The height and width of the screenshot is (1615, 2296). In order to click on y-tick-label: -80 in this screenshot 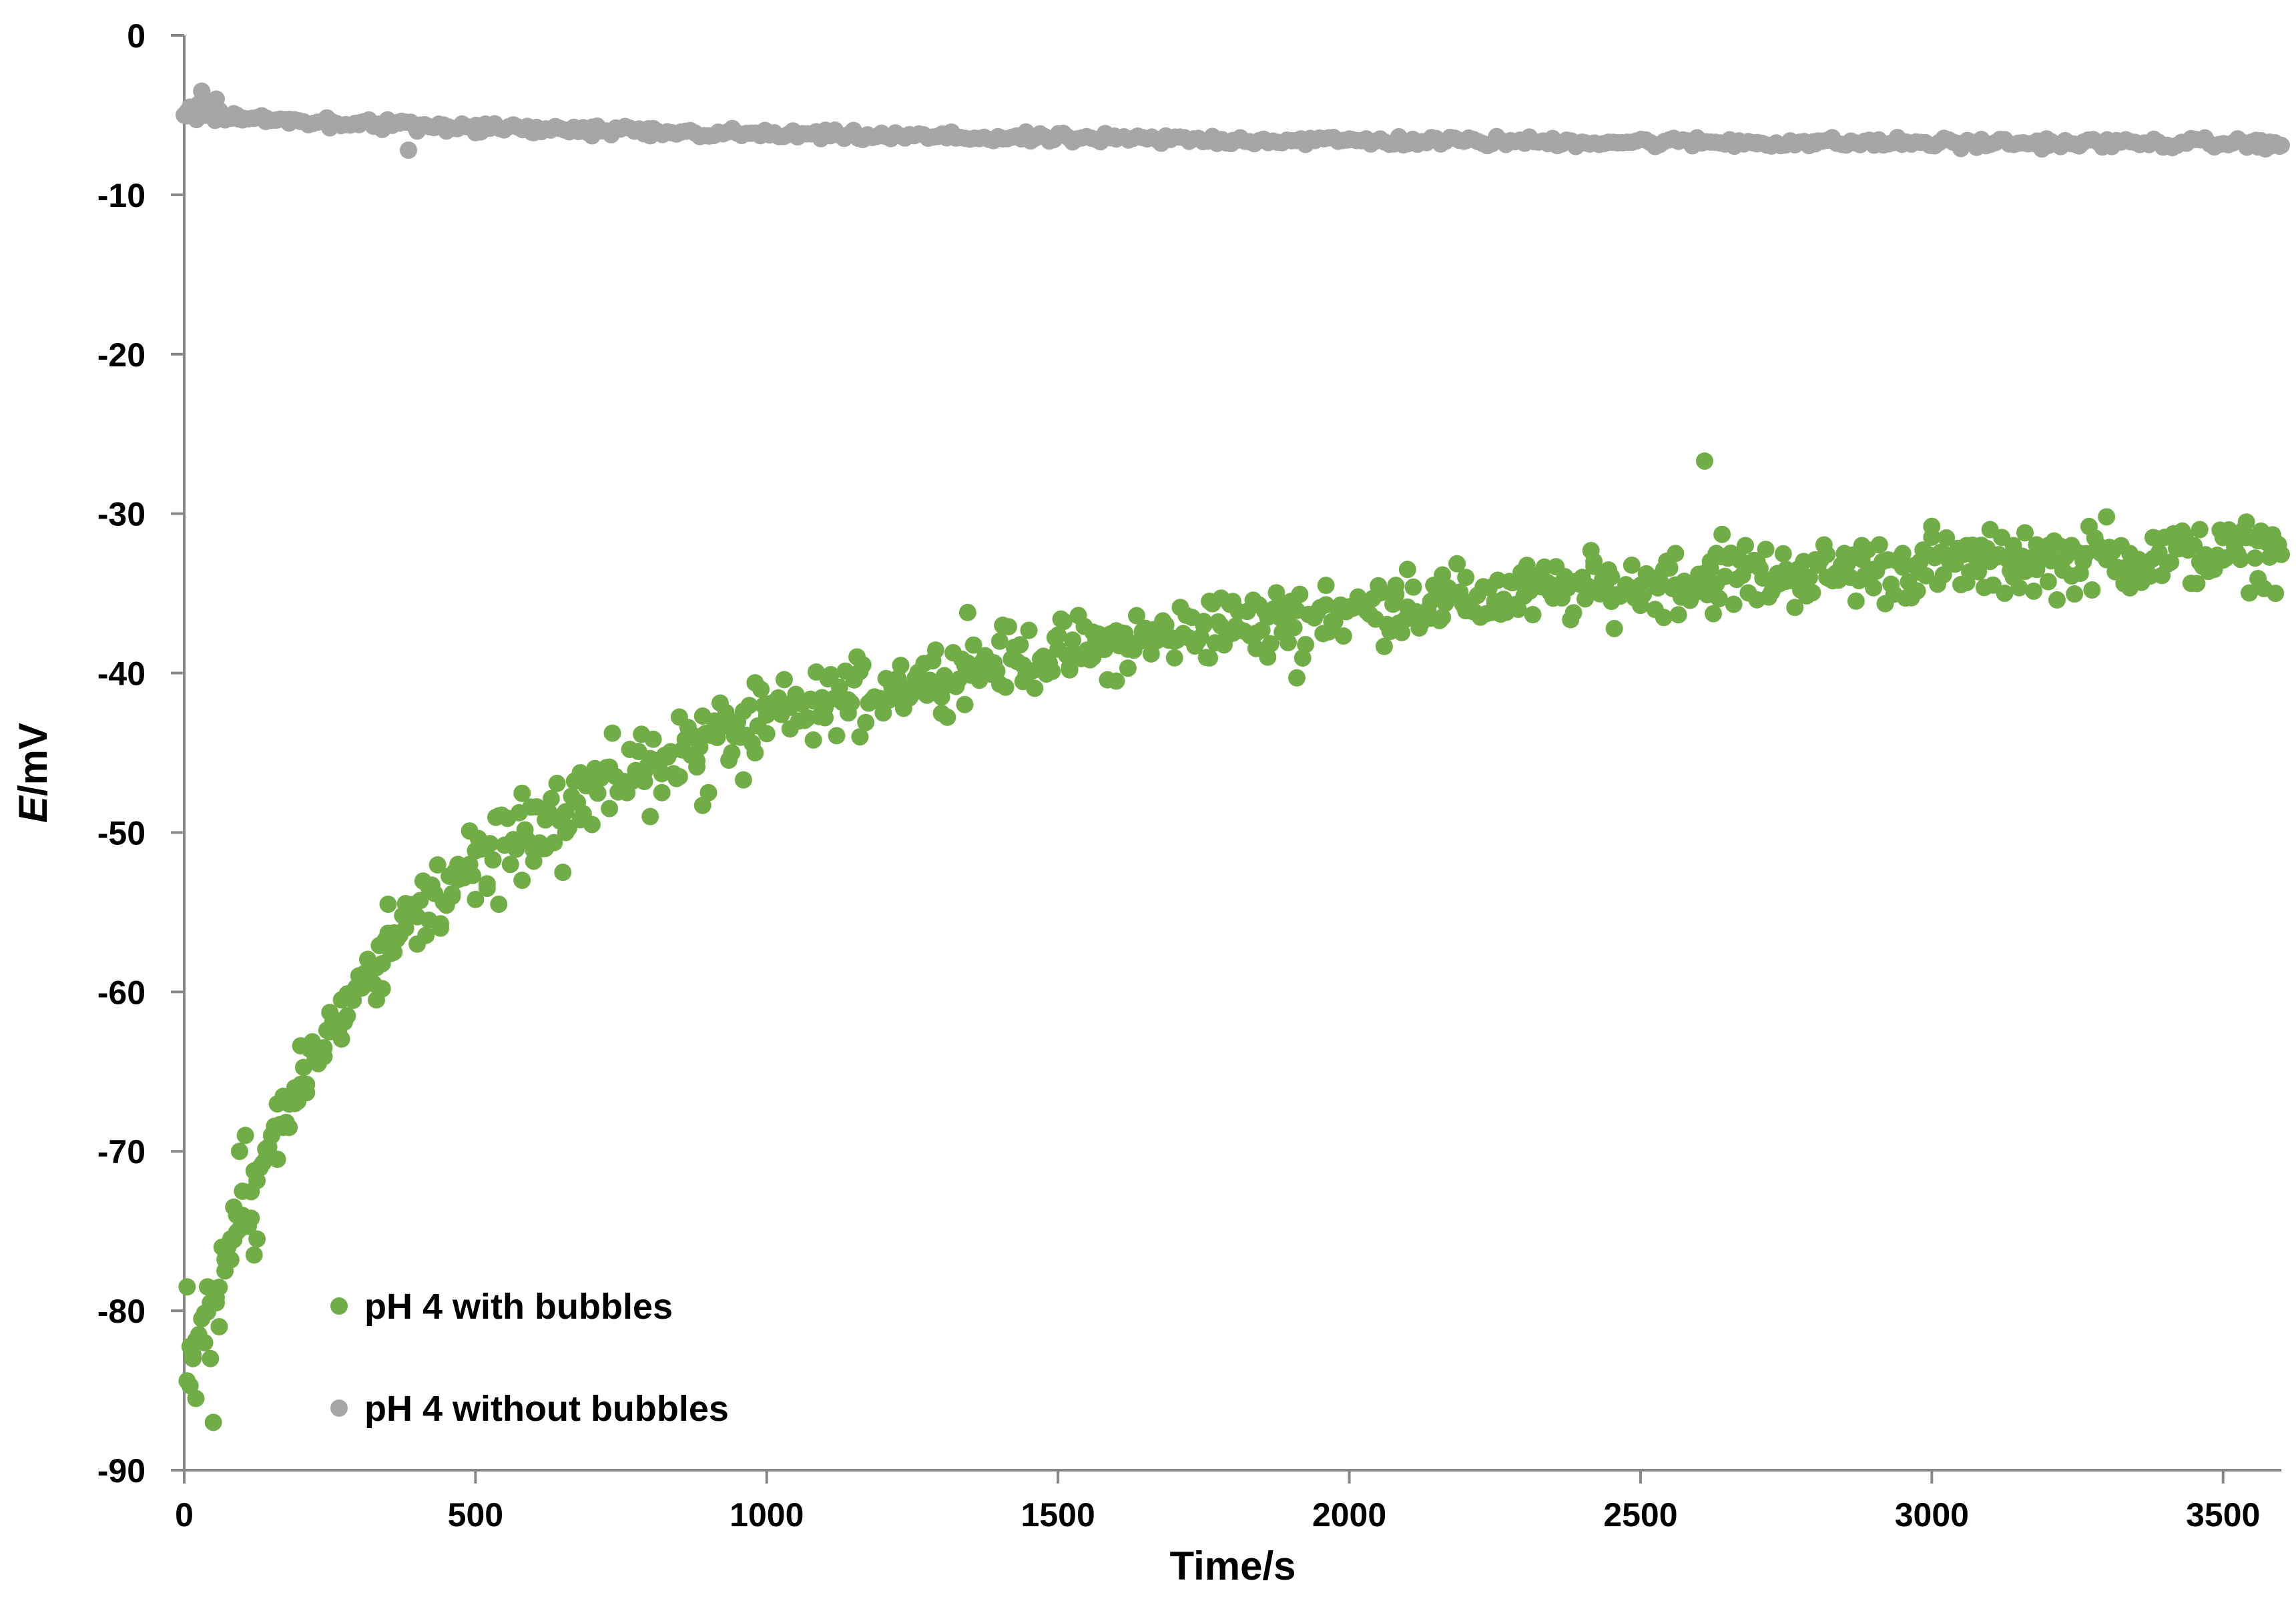, I will do `click(122, 1312)`.